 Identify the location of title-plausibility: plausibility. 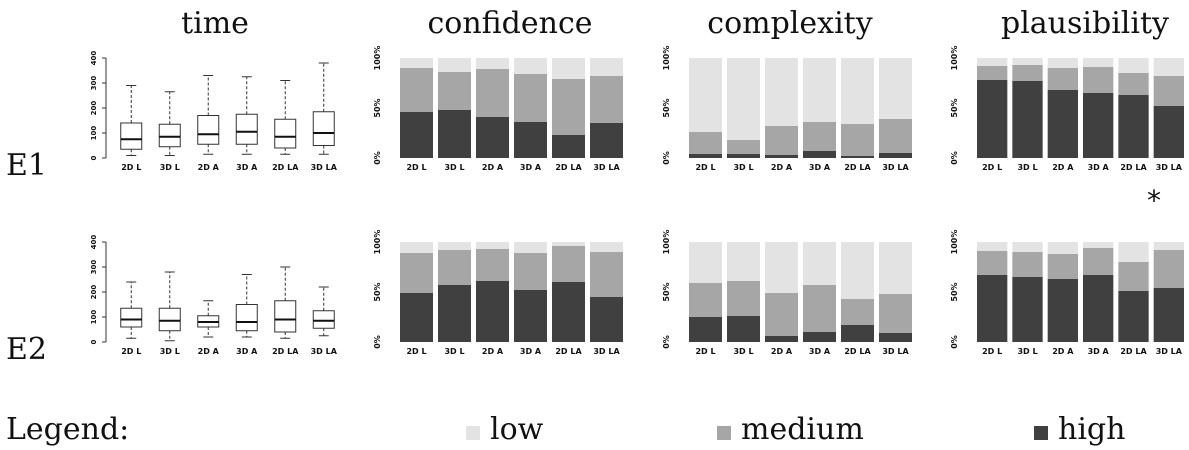
(1085, 23).